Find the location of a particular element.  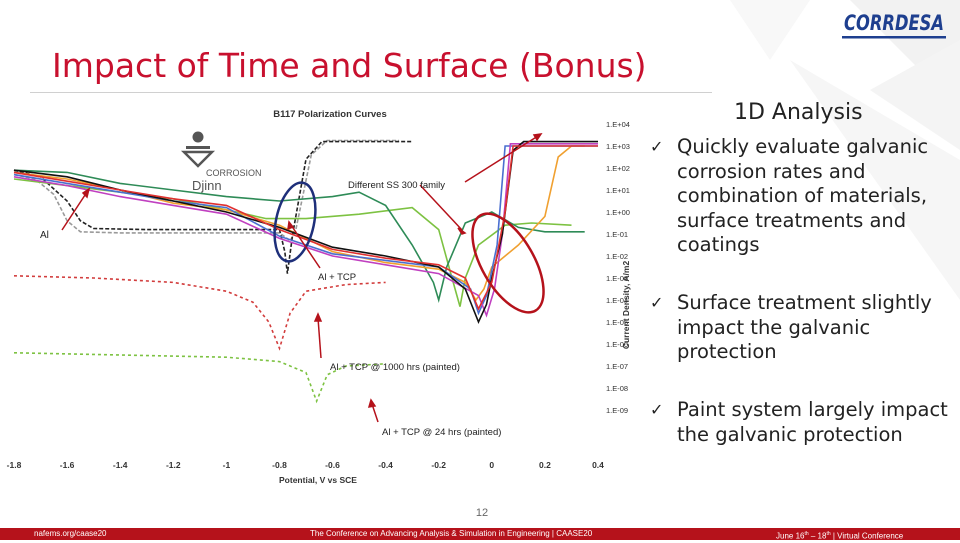

annotation-al-tcp-1000: Al + TCP @ 1000 hrs (painted) is located at coordinates (395, 367).